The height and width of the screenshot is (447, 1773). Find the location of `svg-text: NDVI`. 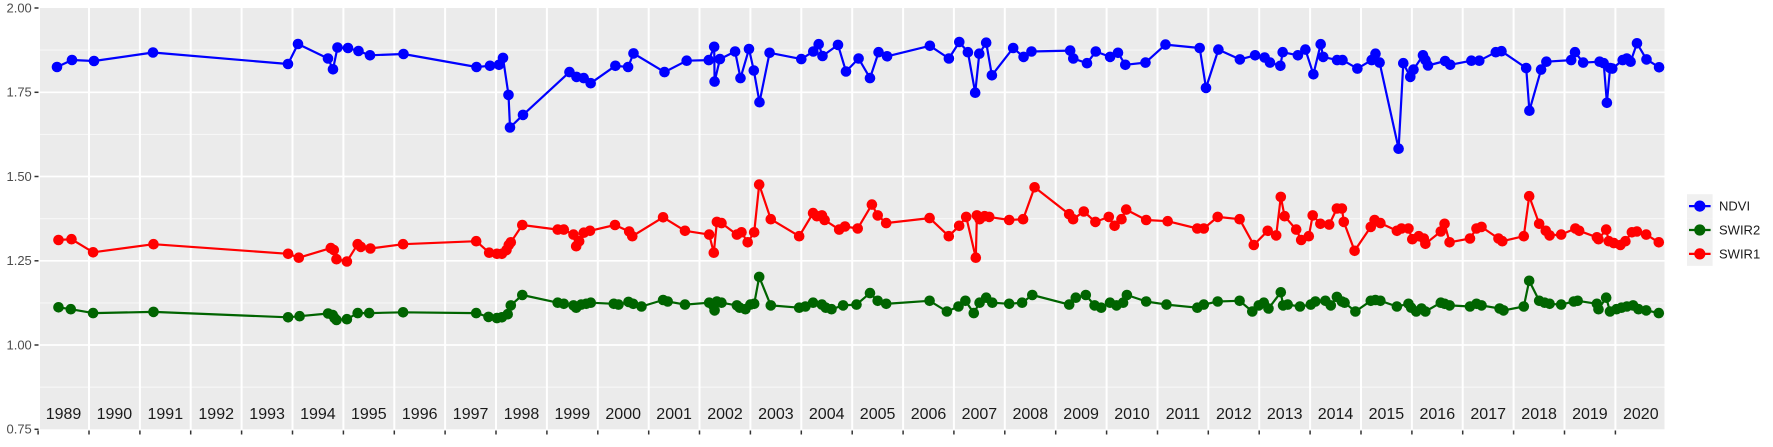

svg-text: NDVI is located at coordinates (1734, 206).